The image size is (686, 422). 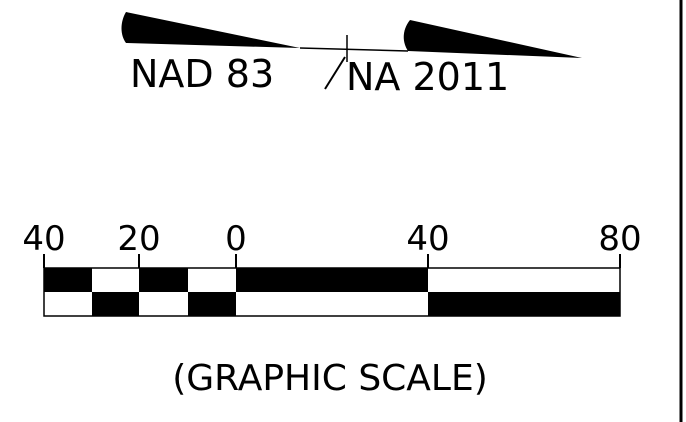 I want to click on scale-bar-outline, so click(x=332, y=292).